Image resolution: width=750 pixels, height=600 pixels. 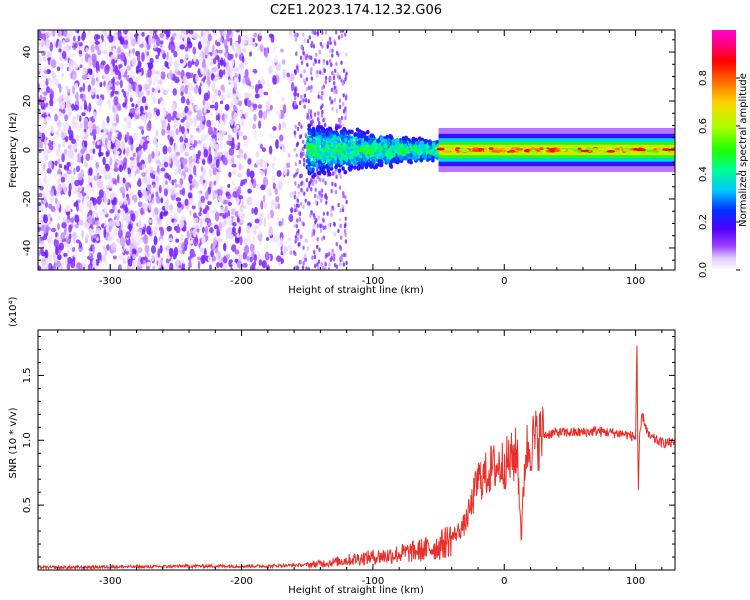 What do you see at coordinates (27, 52) in the screenshot?
I see `spectrogram-y-tick-label: 40` at bounding box center [27, 52].